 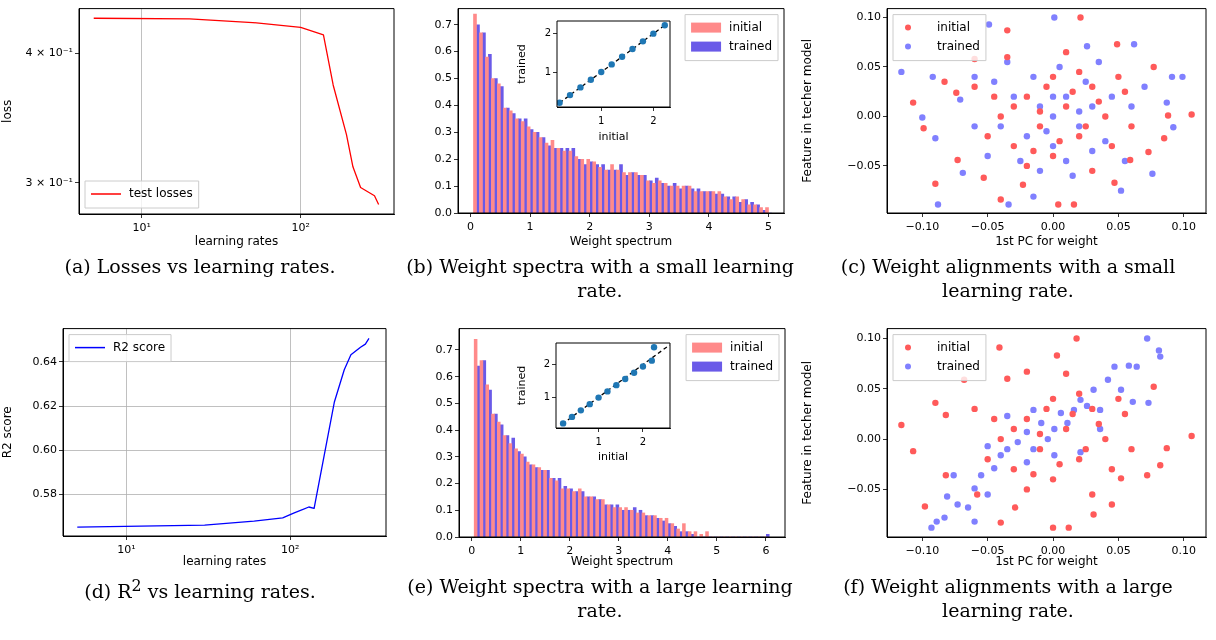 What do you see at coordinates (649, 227) in the screenshot?
I see `x-tick-label: 3` at bounding box center [649, 227].